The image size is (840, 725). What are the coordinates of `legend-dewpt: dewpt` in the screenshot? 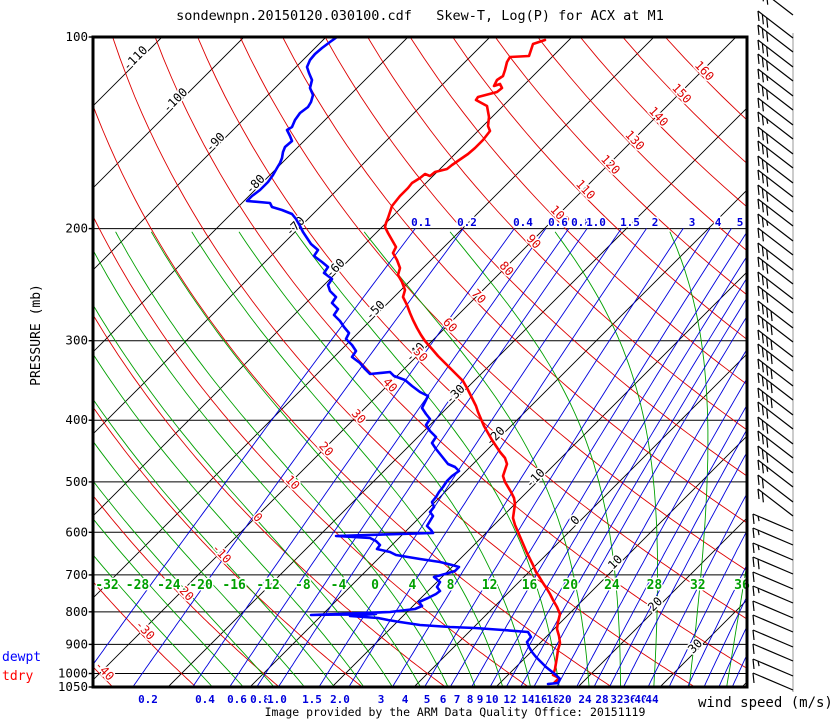 It's located at (22, 657).